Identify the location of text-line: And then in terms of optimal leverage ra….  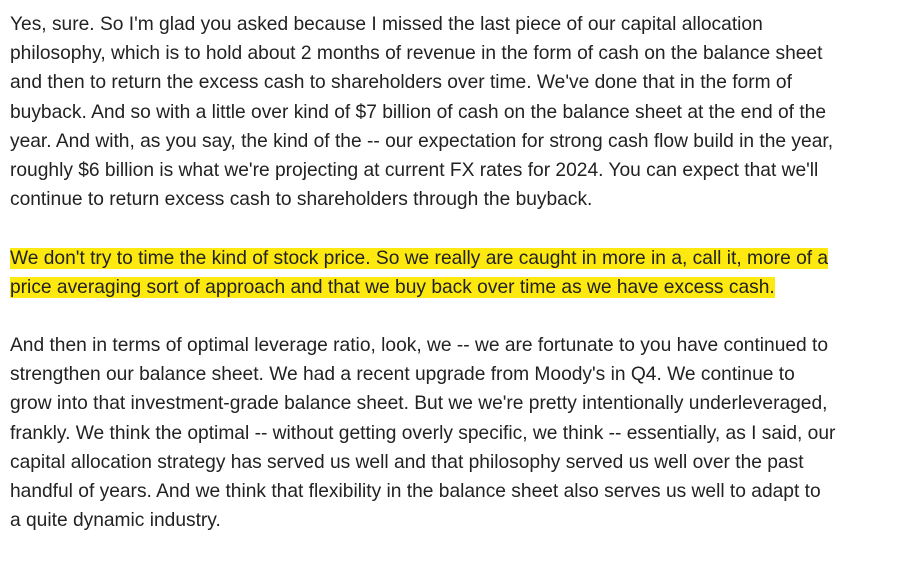
(419, 346).